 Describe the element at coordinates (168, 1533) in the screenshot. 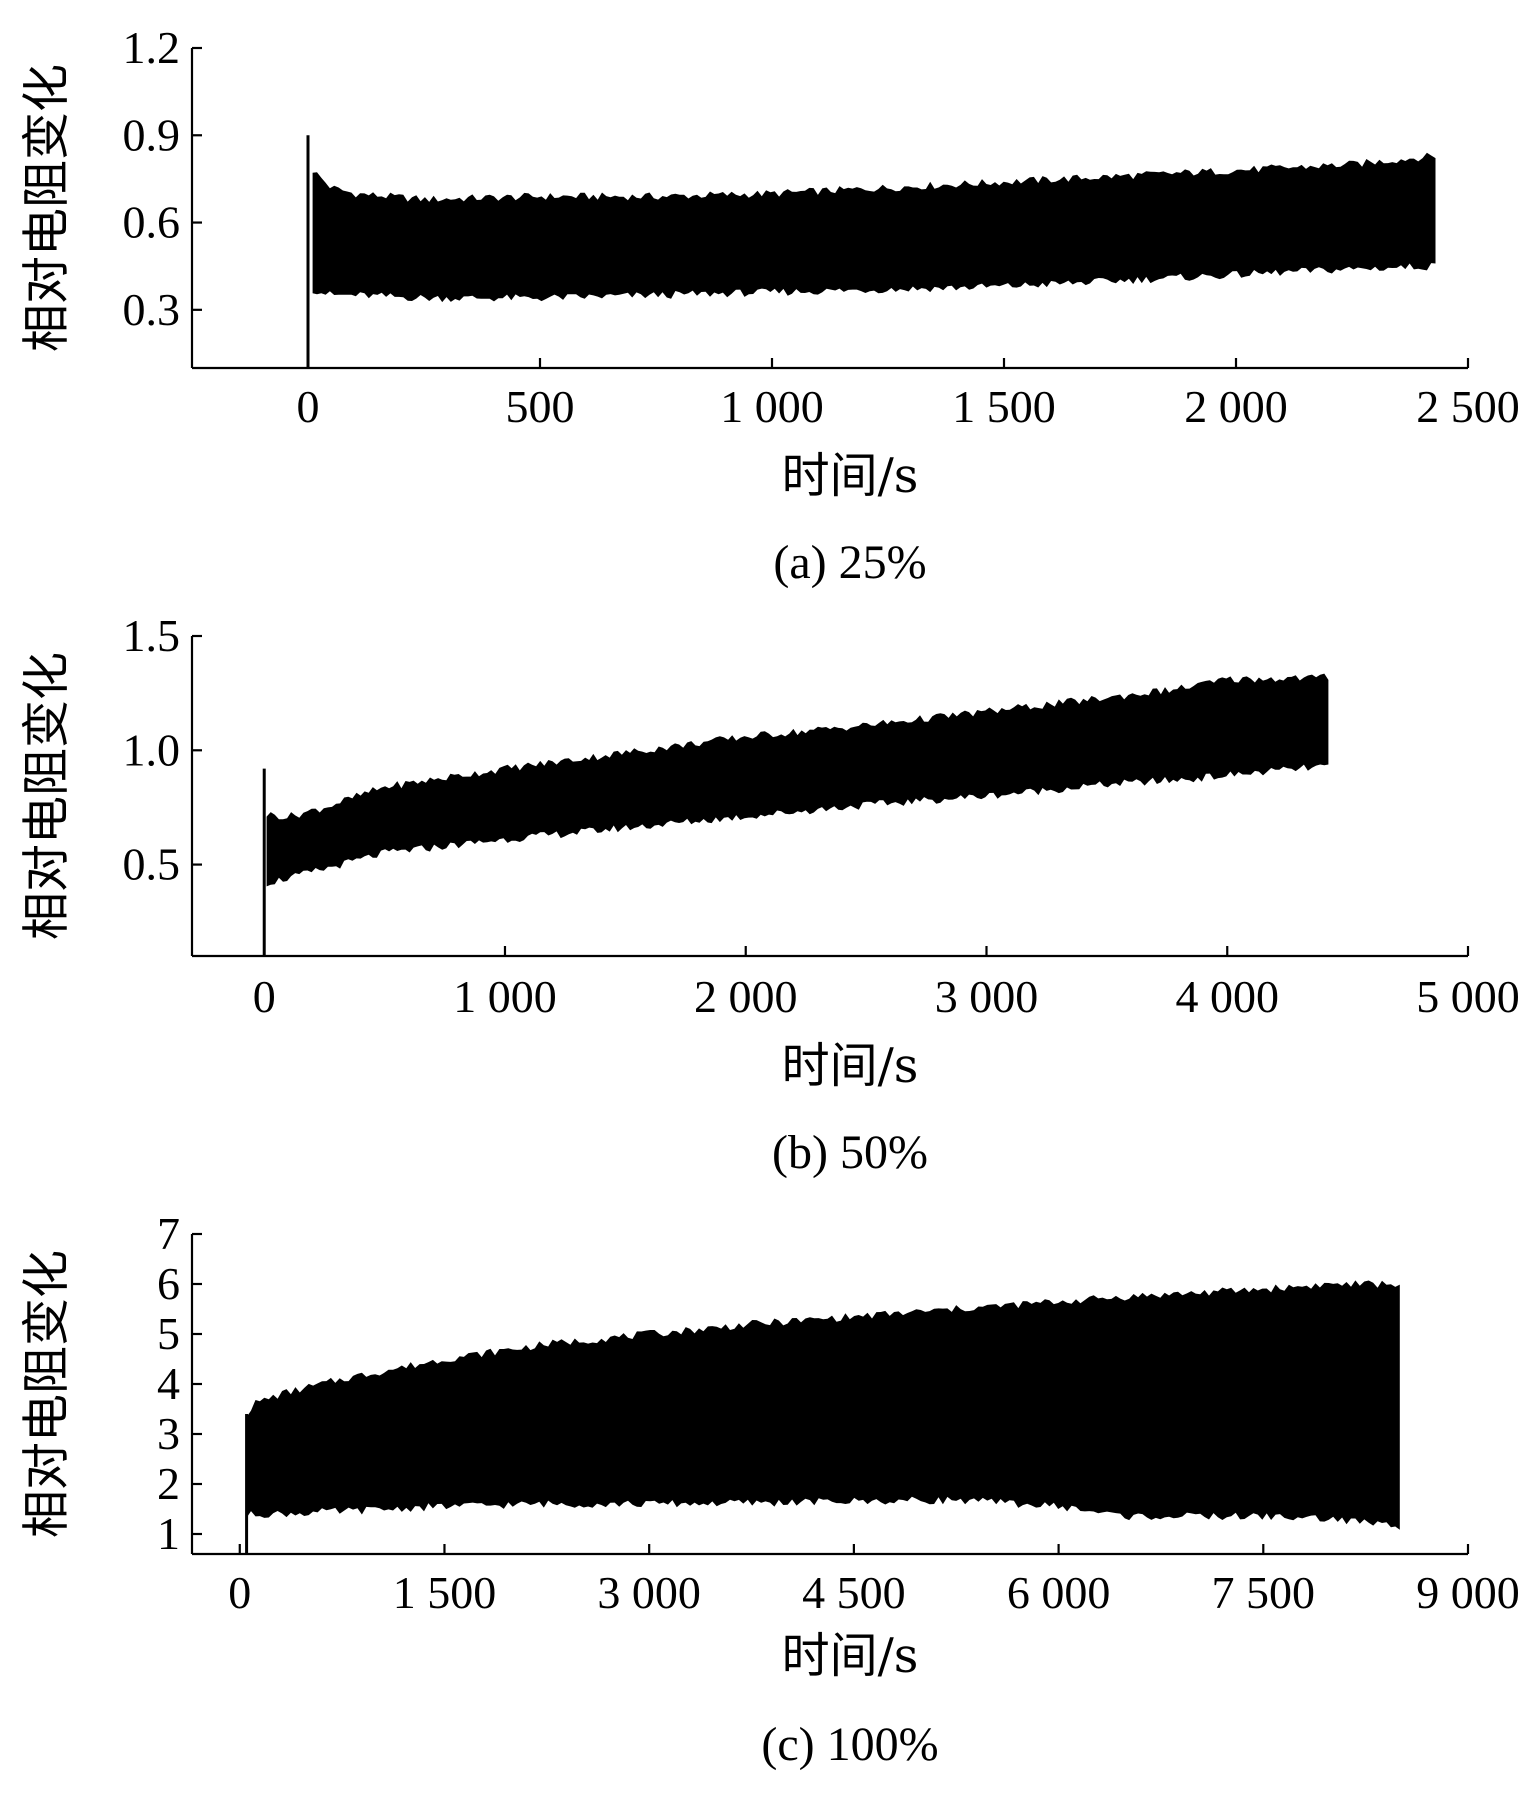

I see `y-tick-label: 1` at that location.